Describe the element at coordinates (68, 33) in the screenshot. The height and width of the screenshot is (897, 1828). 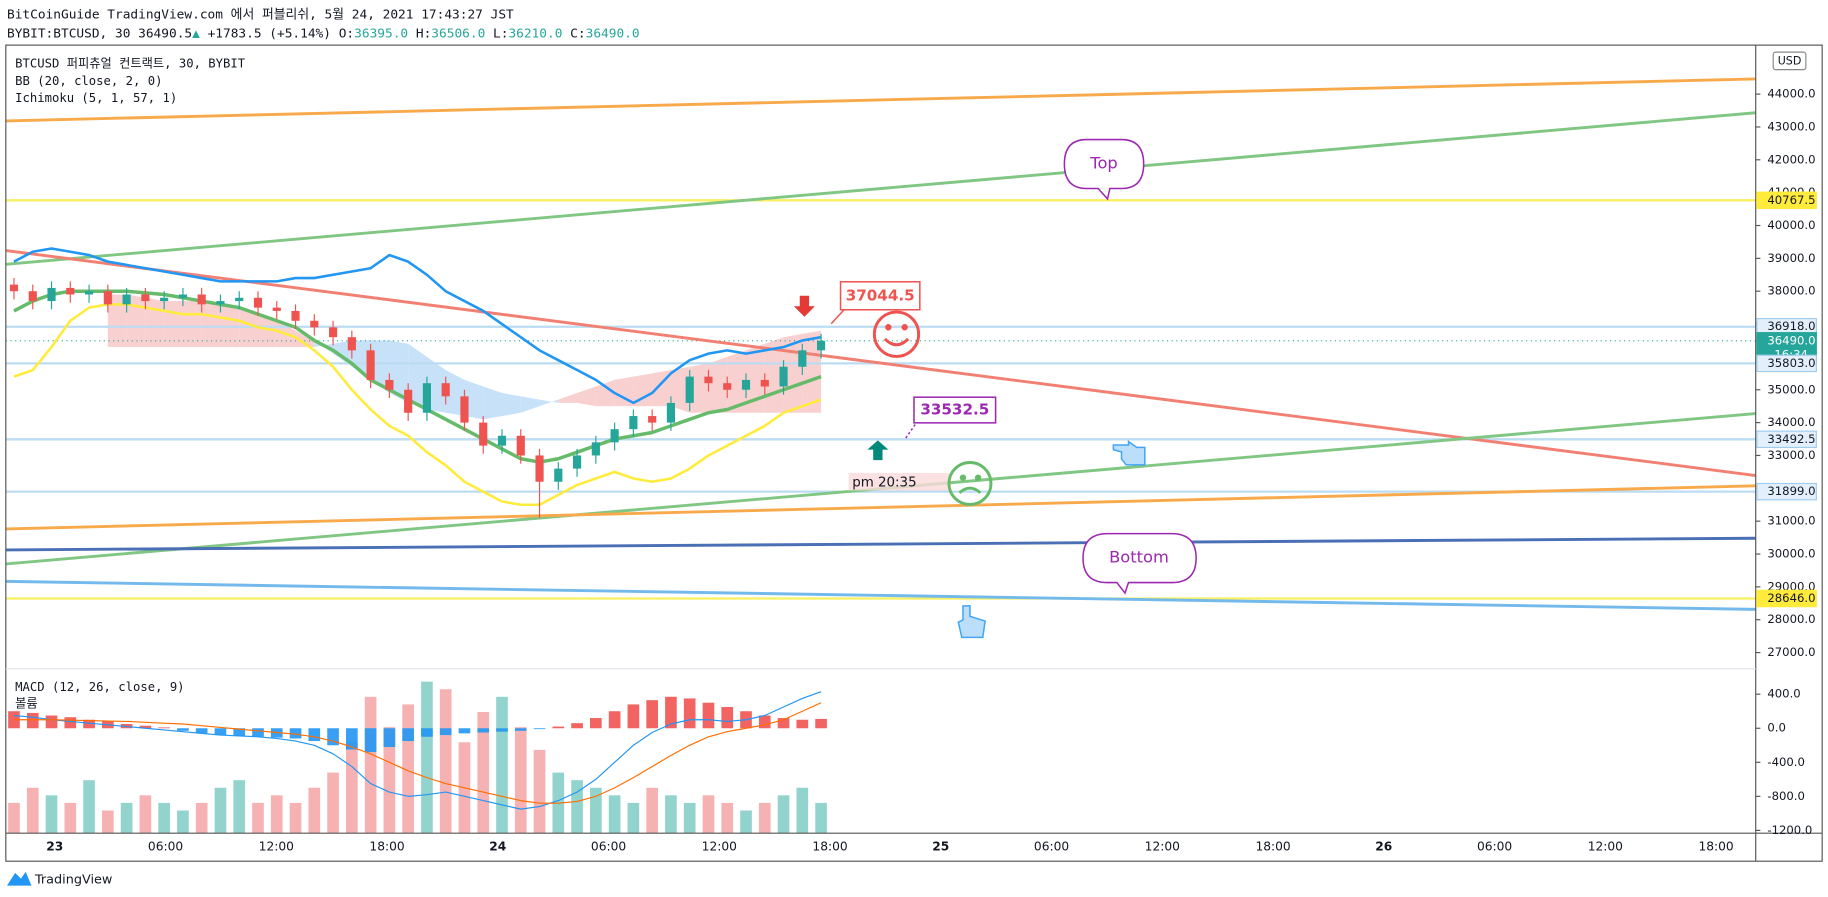
I see `symbol: BYBIT:BTCUSD, 30` at that location.